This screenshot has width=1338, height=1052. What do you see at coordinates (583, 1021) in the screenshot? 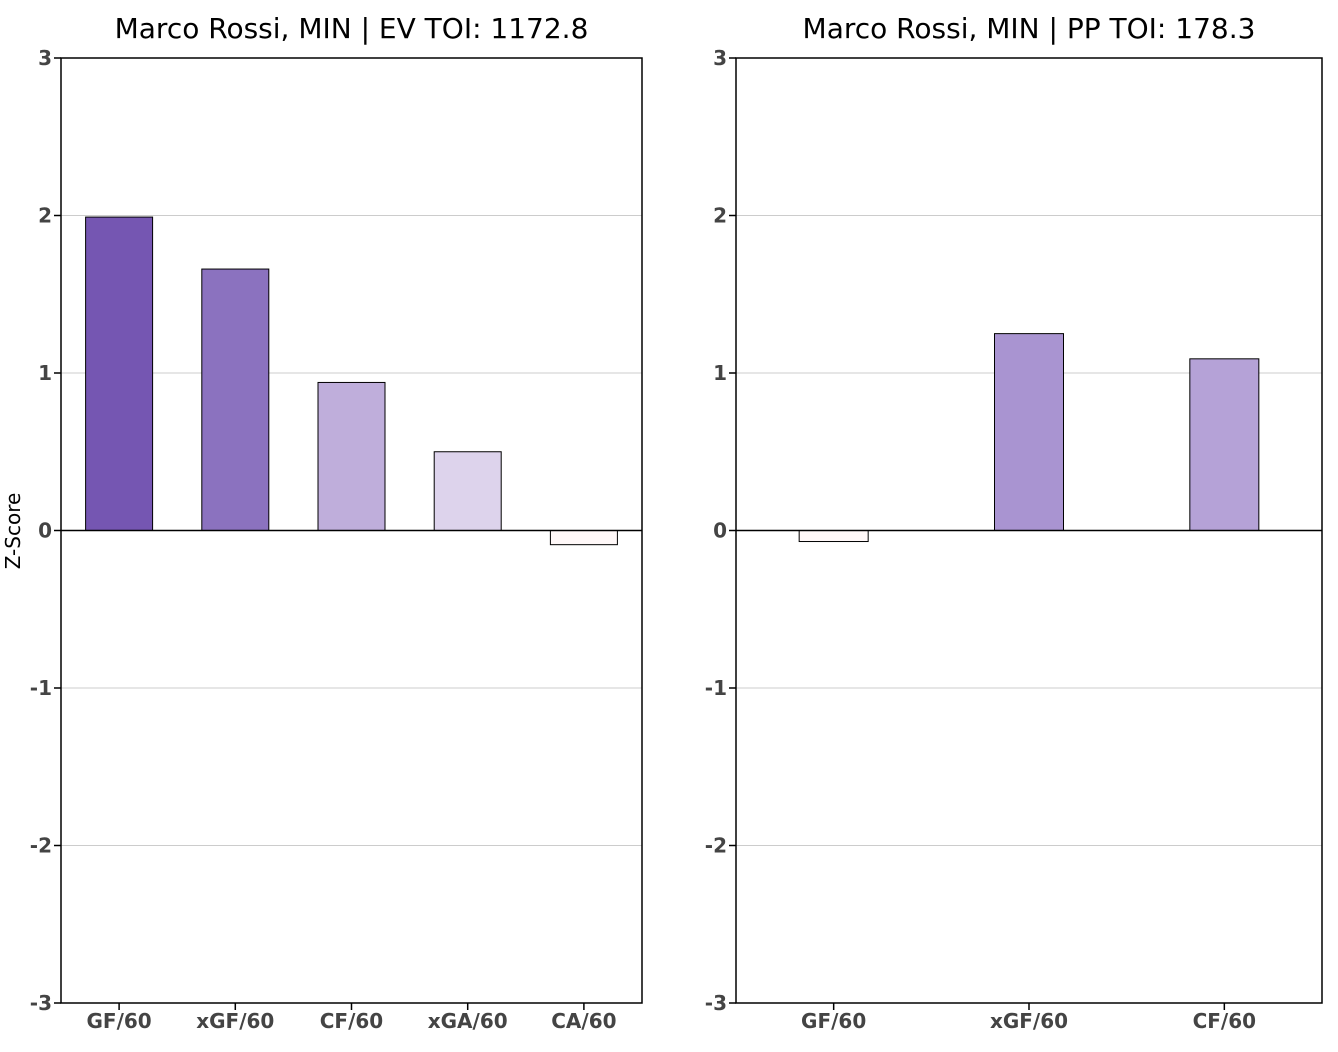
I see `x-tick-label: CA/60` at bounding box center [583, 1021].